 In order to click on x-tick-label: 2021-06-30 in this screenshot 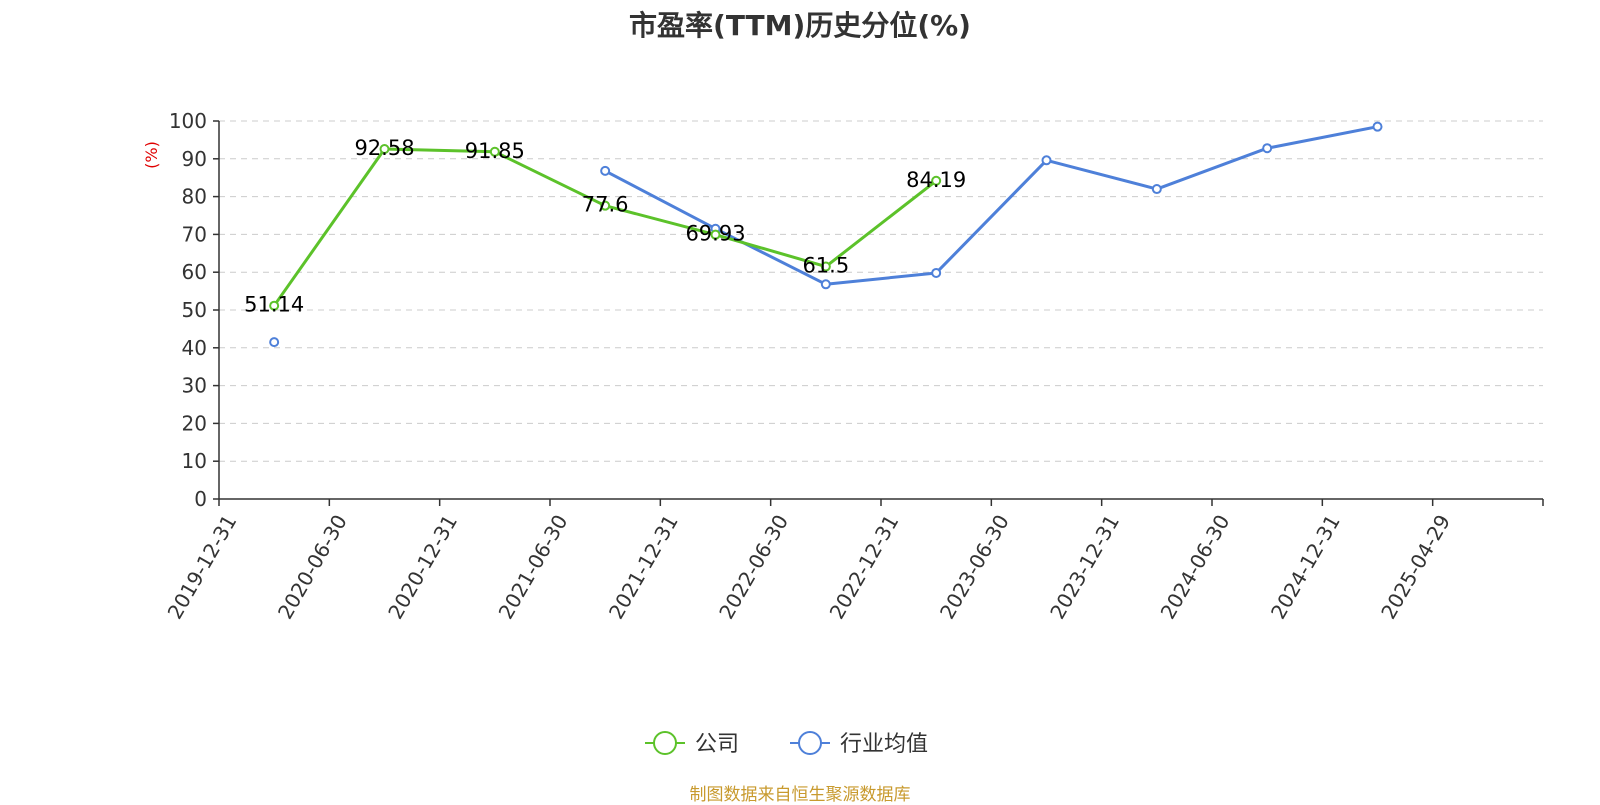, I will do `click(533, 567)`.